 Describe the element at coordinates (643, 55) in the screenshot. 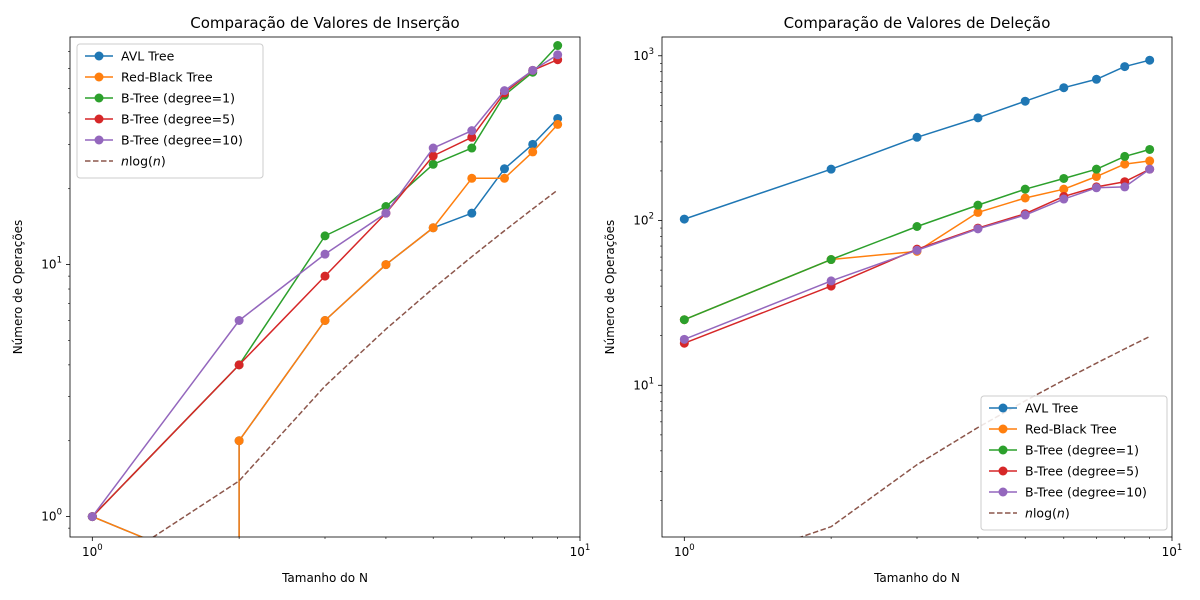

I see `y-tick-label: 10³` at that location.